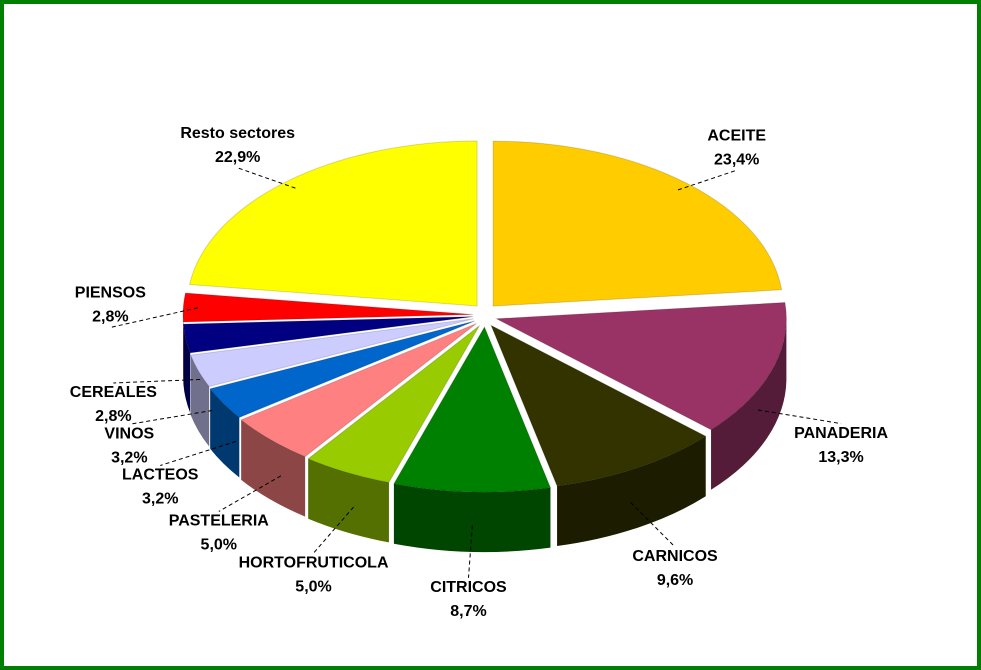 The image size is (981, 670). I want to click on slice-label: LACTEOS, so click(160, 475).